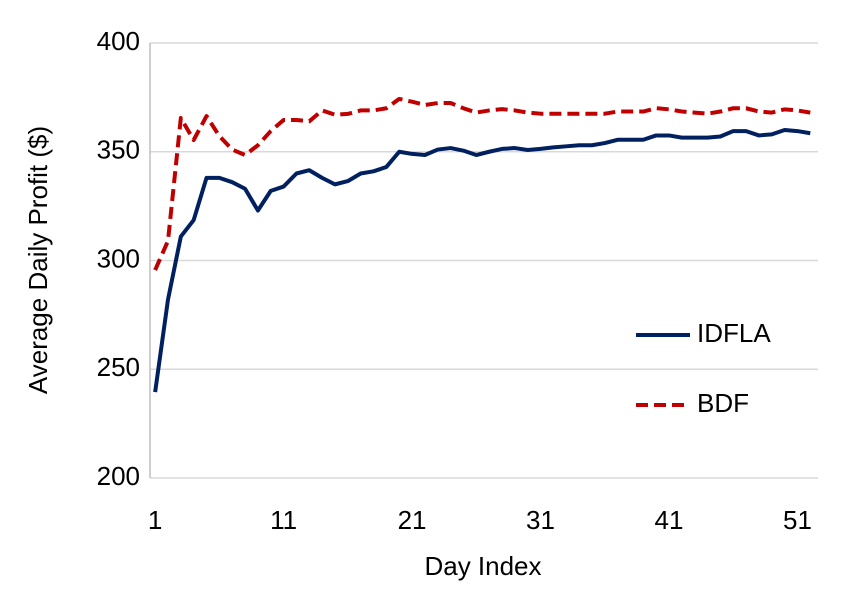  Describe the element at coordinates (412, 520) in the screenshot. I see `x-tick-label: 21` at that location.